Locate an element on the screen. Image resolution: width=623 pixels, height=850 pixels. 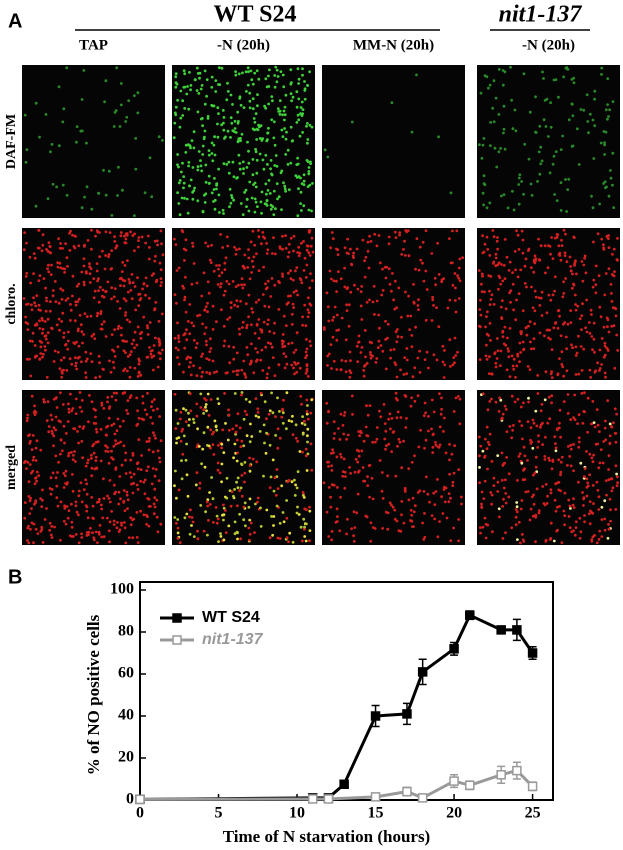
micrograph-bg is located at coordinates (548, 141).